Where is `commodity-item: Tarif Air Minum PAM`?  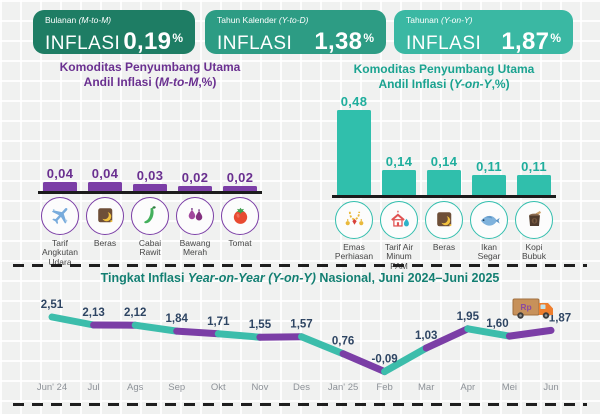 commodity-item: Tarif Air Minum PAM is located at coordinates (399, 236).